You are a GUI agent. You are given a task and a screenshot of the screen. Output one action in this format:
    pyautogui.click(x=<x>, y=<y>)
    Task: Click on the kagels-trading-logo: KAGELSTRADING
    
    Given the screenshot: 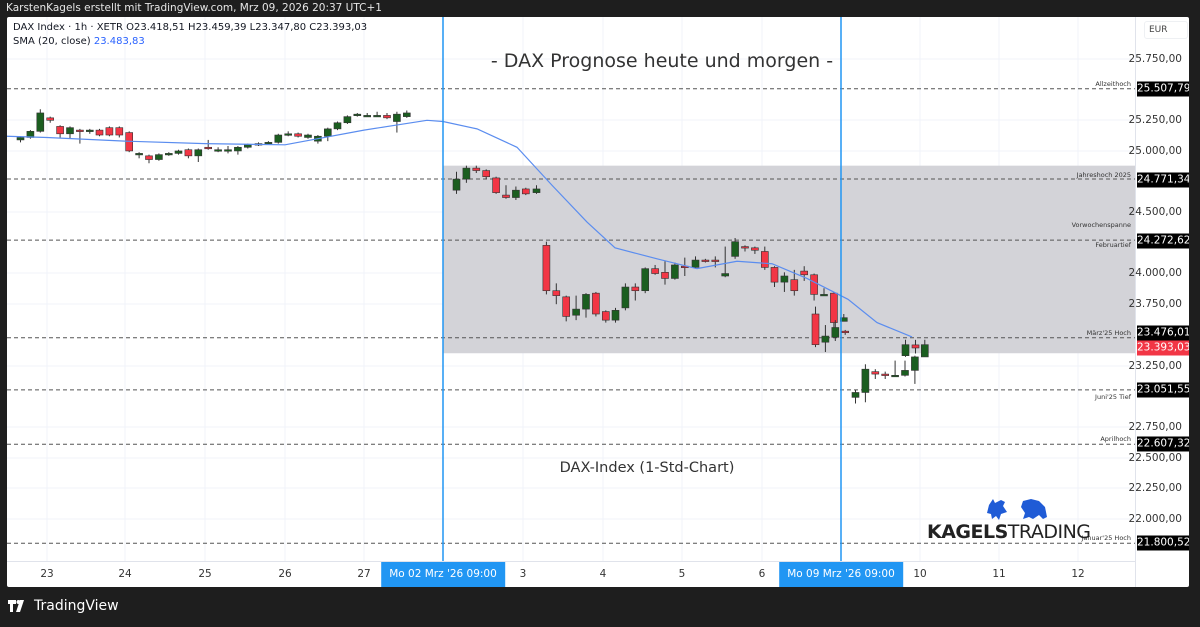 What is the action you would take?
    pyautogui.click(x=1009, y=525)
    